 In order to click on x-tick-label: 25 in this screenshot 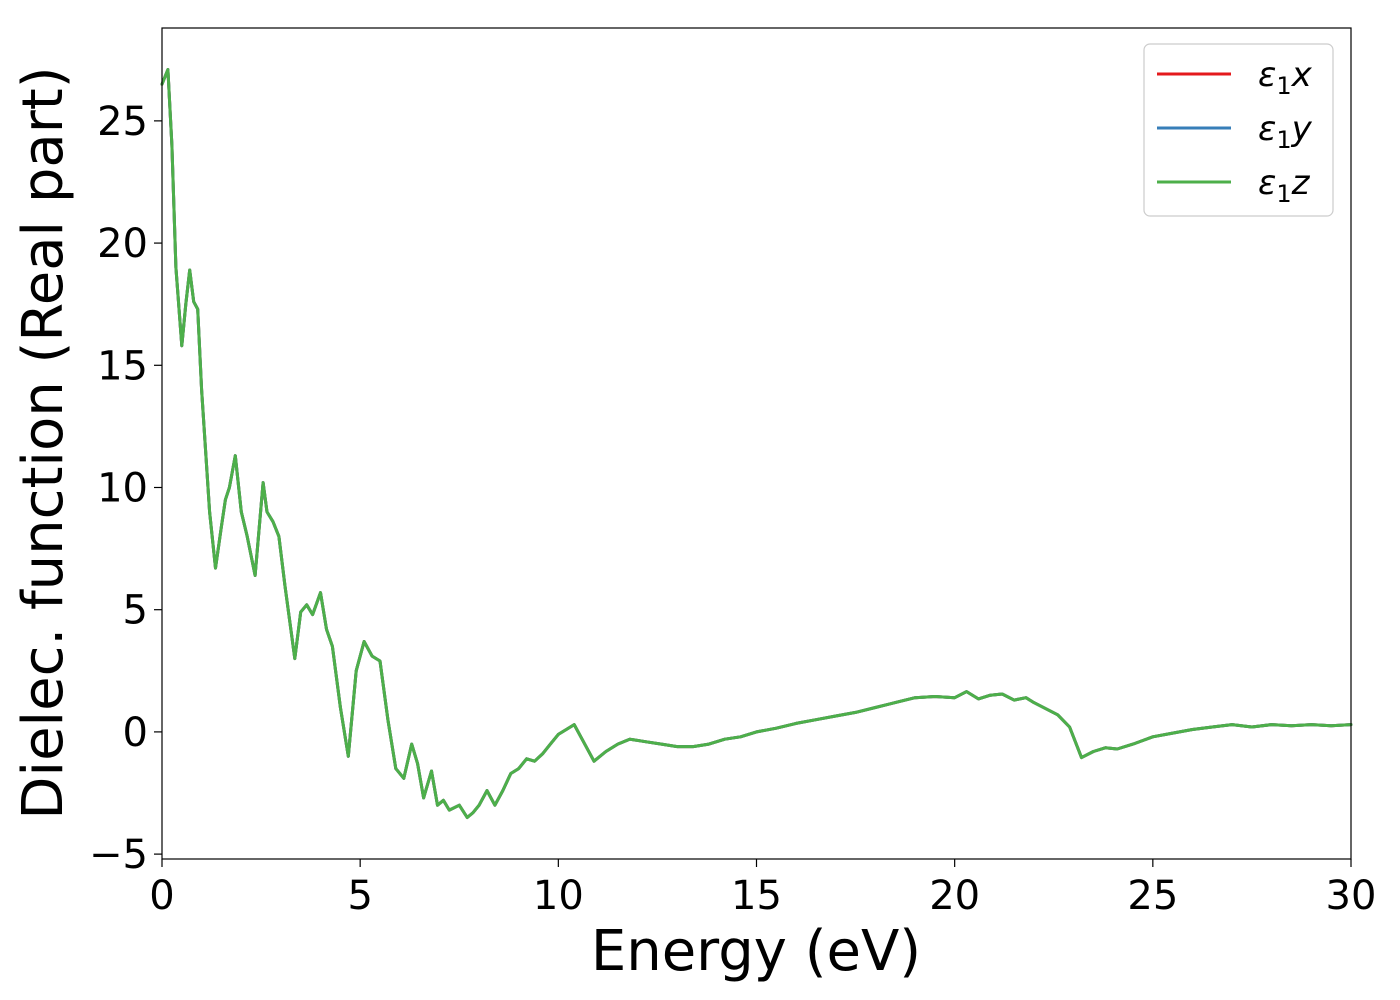, I will do `click(1152, 896)`.